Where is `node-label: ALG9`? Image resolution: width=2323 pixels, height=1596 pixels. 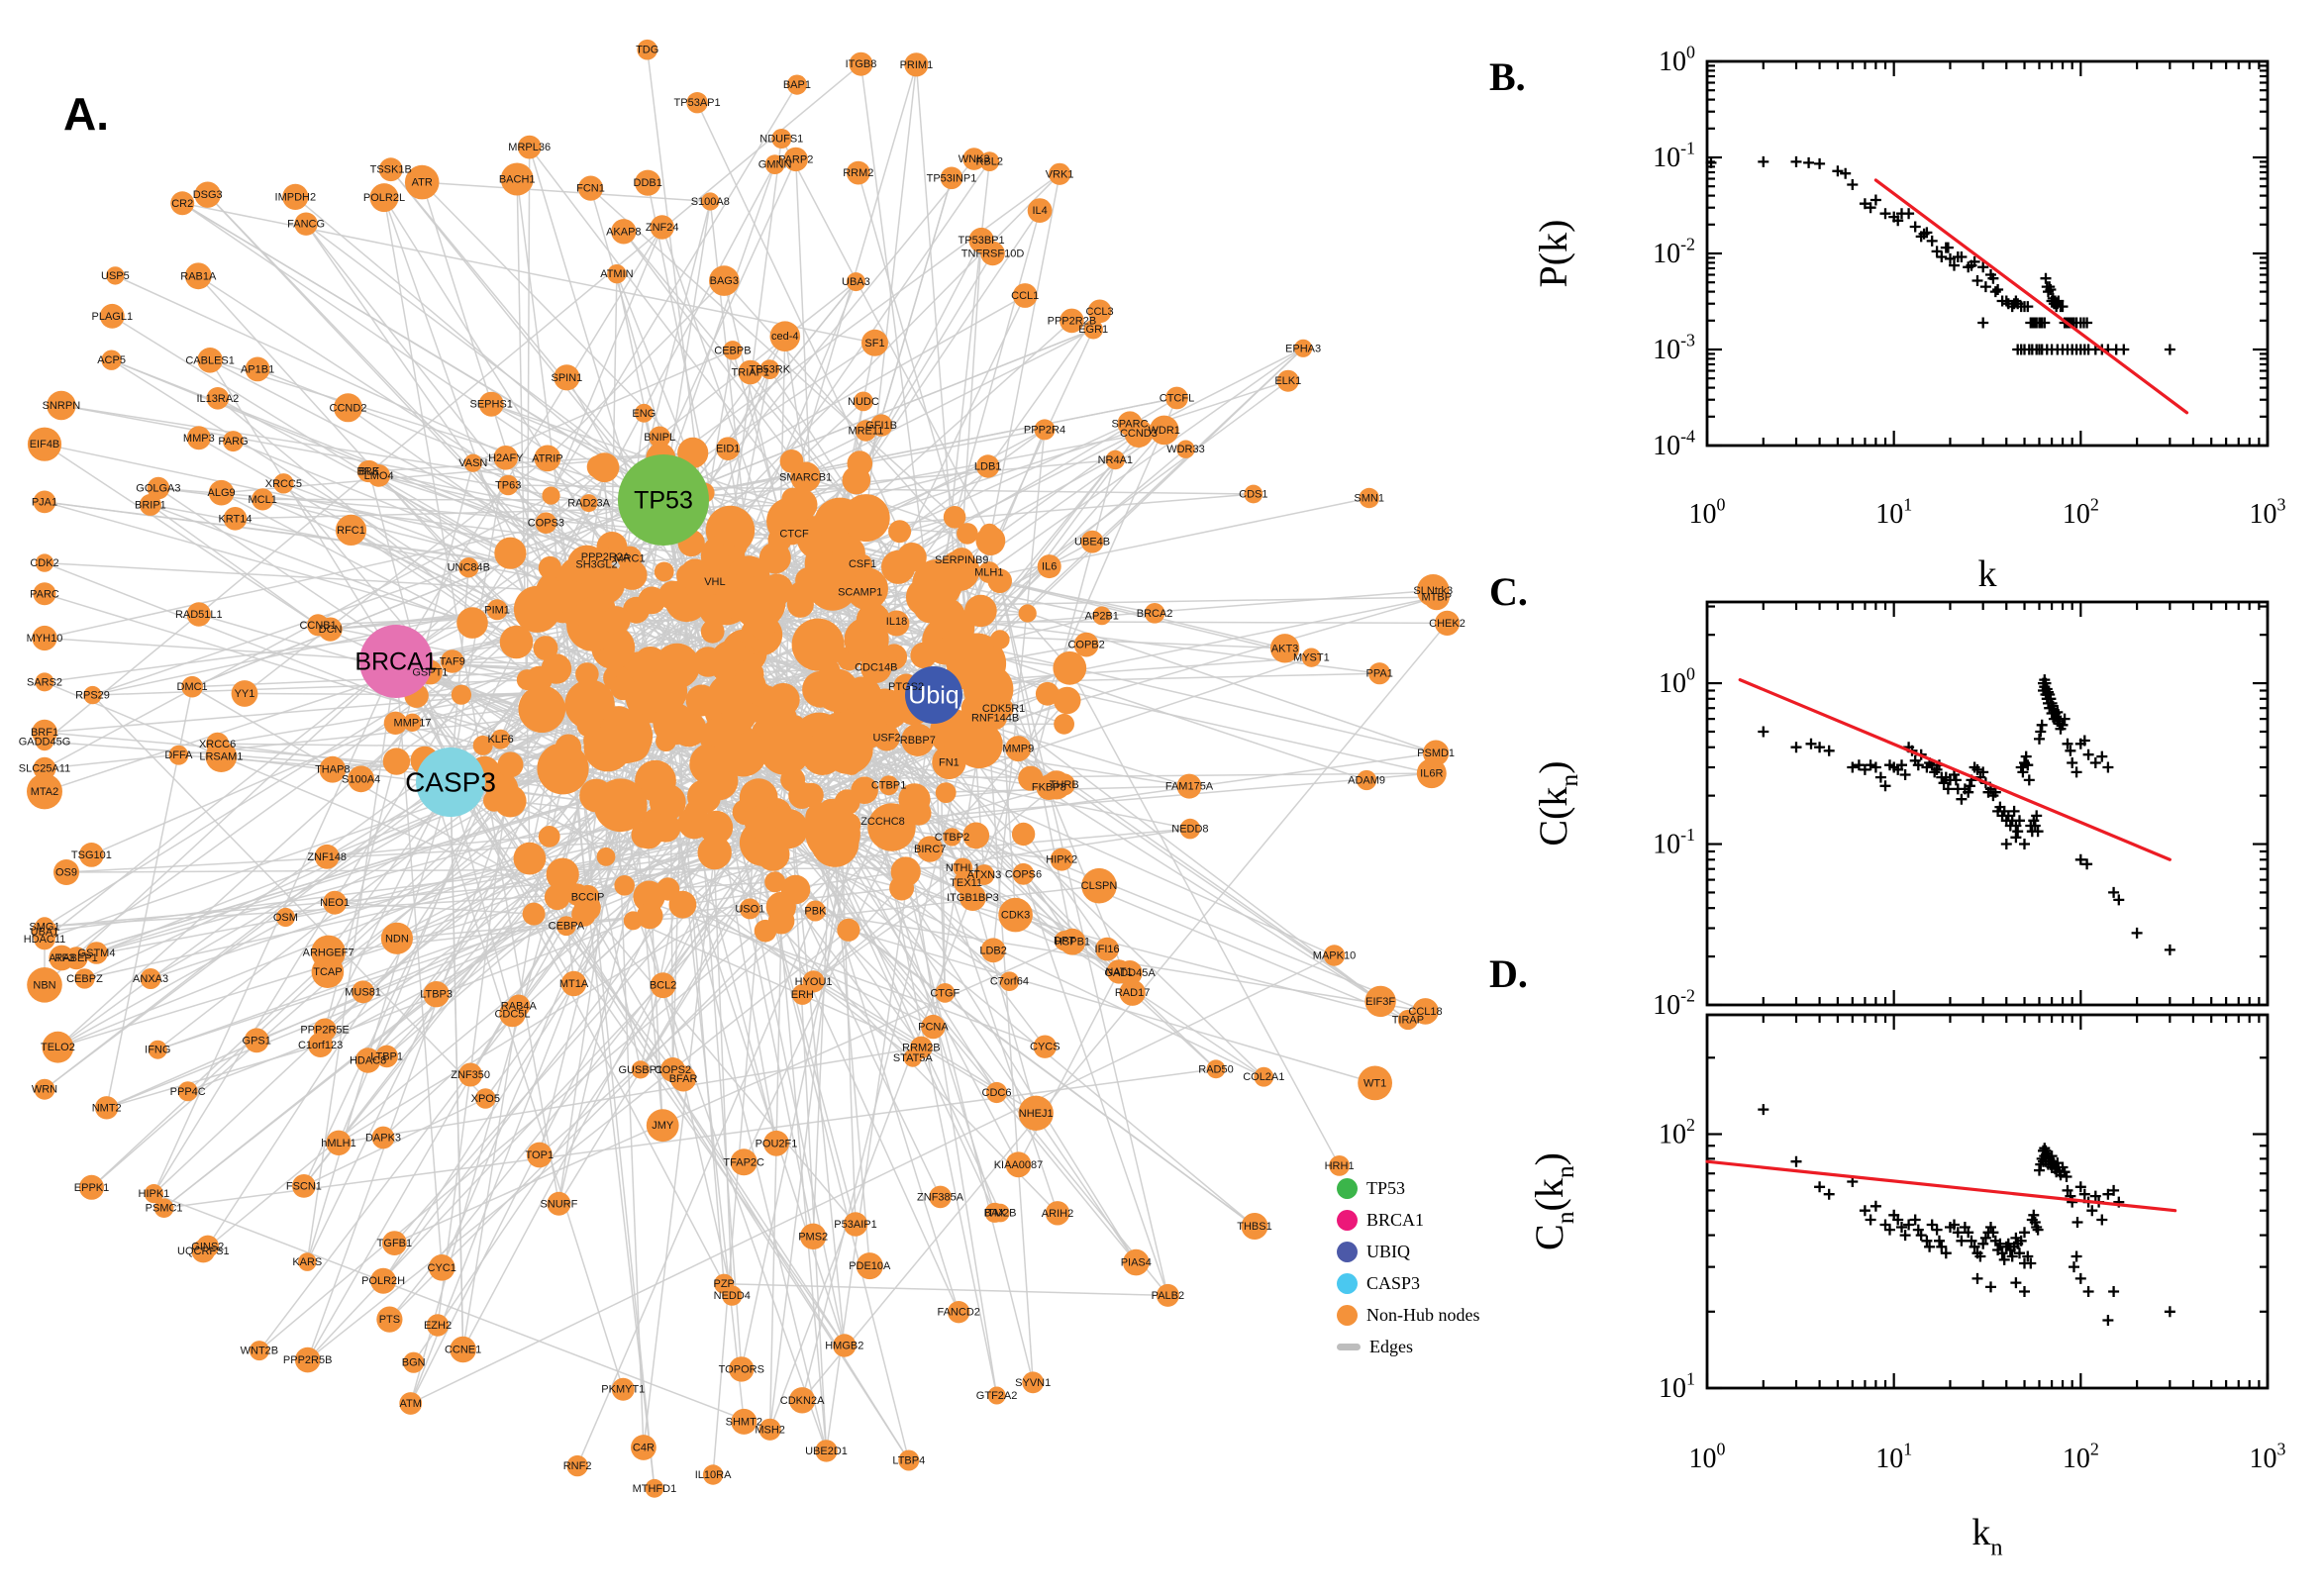 node-label: ALG9 is located at coordinates (222, 493).